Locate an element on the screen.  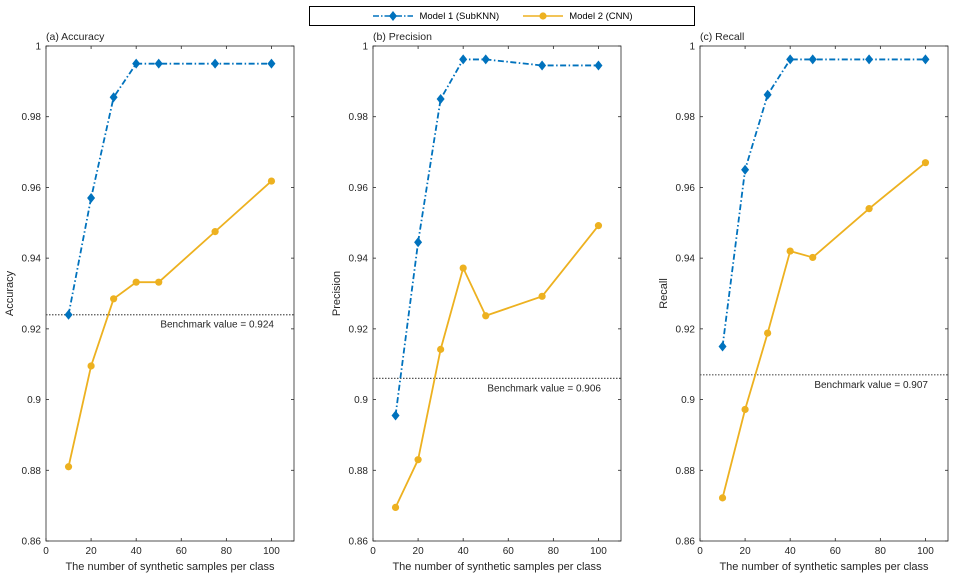
benchmark-label: Benchmark value = 0.907 is located at coordinates (871, 385).